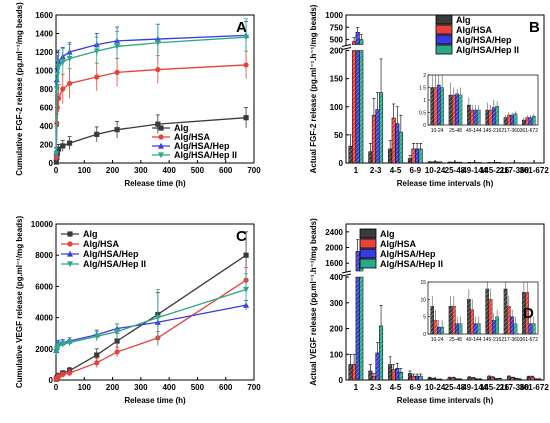 Image resolution: width=550 pixels, height=423 pixels. I want to click on y-tick-label: 1400, so click(44, 34).